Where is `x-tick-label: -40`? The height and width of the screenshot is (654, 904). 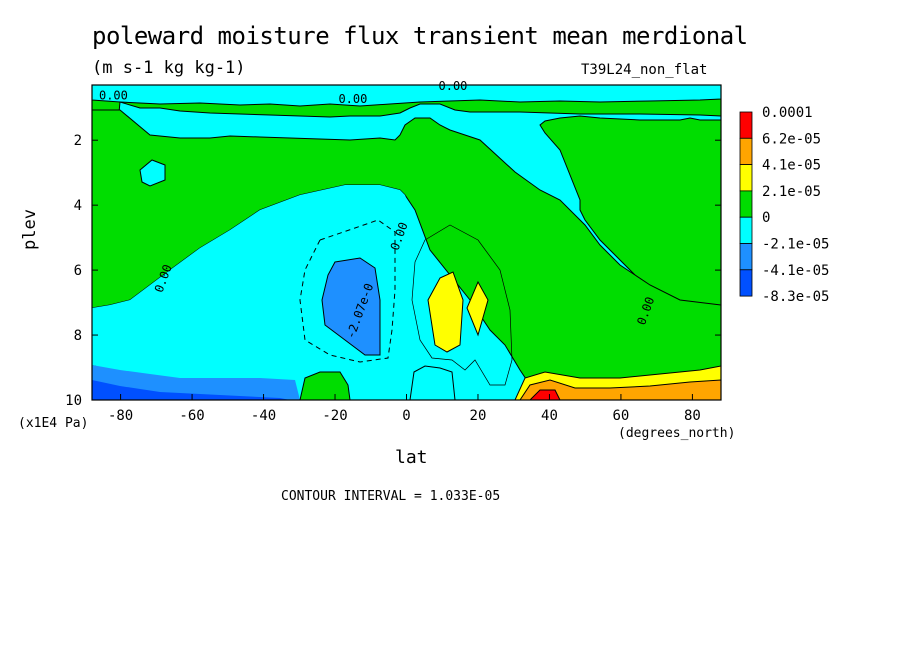
x-tick-label: -40 is located at coordinates (263, 416).